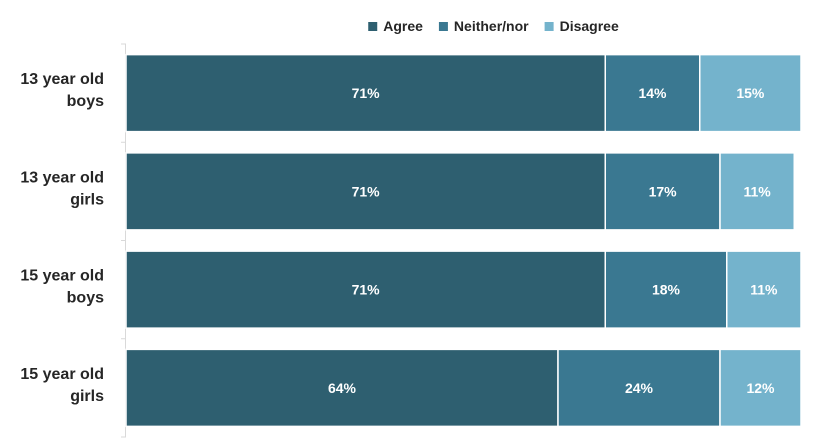  I want to click on category-label: 13 year old girls, so click(62, 188).